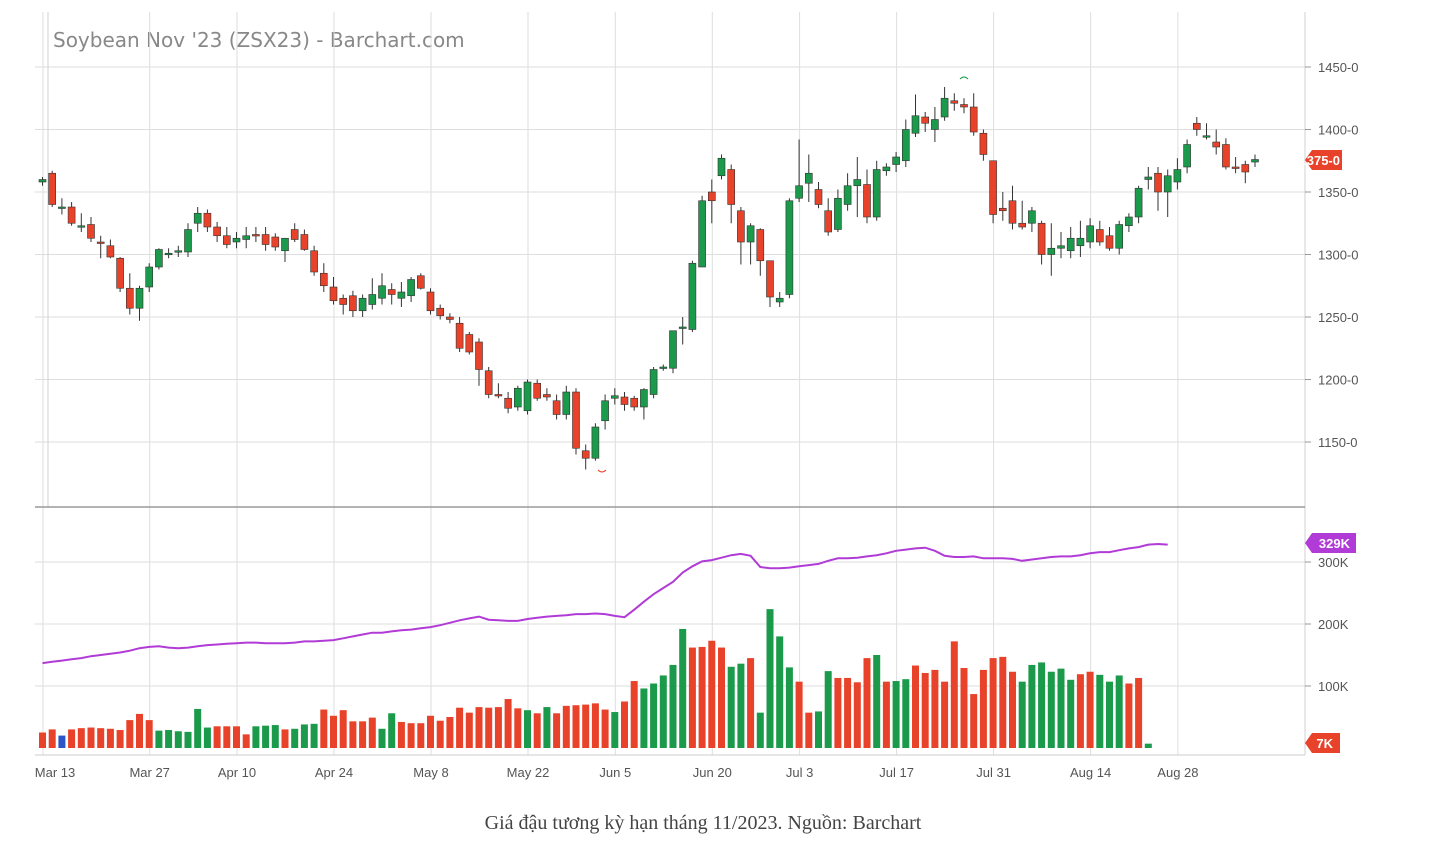 Image resolution: width=1442 pixels, height=849 pixels. I want to click on date-tick-label: Mar 13, so click(55, 772).